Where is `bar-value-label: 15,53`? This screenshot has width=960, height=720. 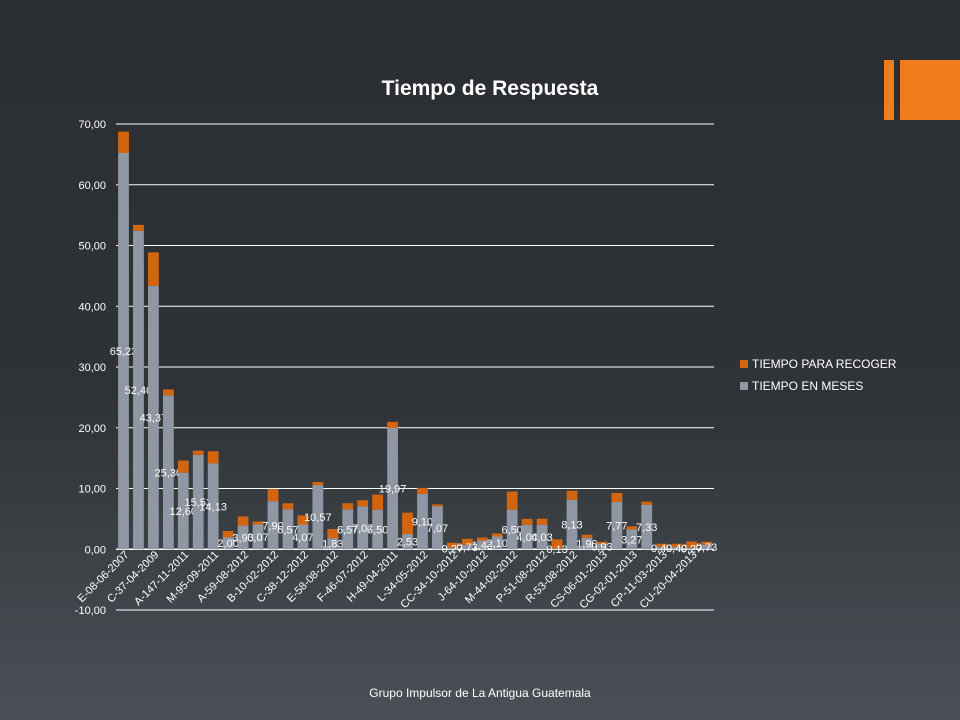 bar-value-label: 15,53 is located at coordinates (198, 503).